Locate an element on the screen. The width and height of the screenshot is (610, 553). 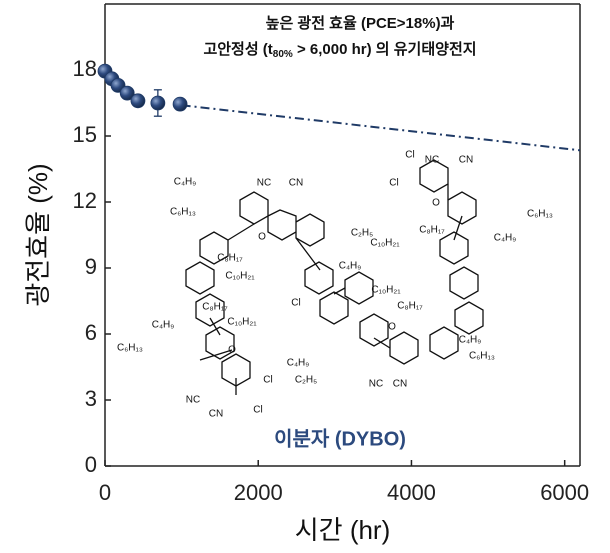
y-tick-label: 6 is located at coordinates (91, 332).